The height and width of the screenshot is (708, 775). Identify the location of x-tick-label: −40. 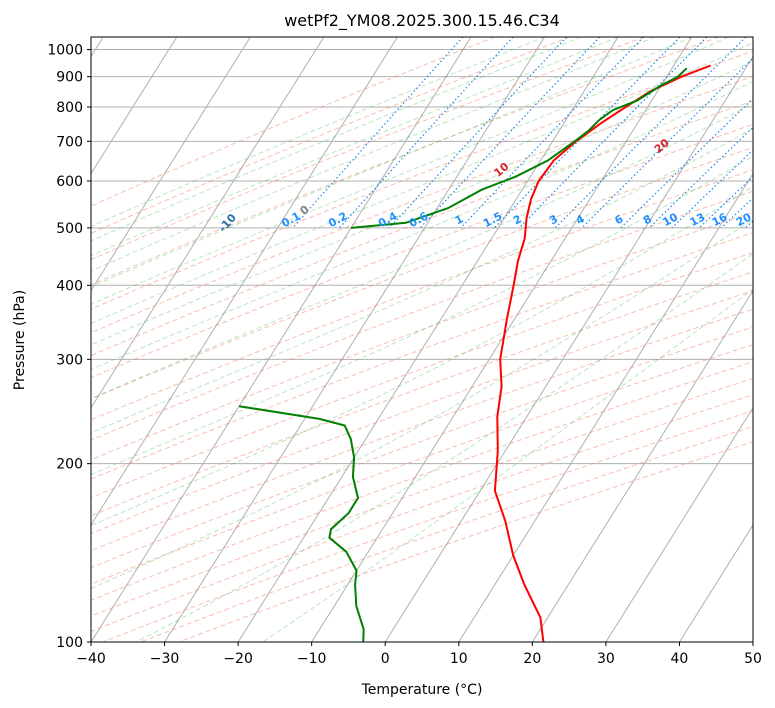
(91, 659).